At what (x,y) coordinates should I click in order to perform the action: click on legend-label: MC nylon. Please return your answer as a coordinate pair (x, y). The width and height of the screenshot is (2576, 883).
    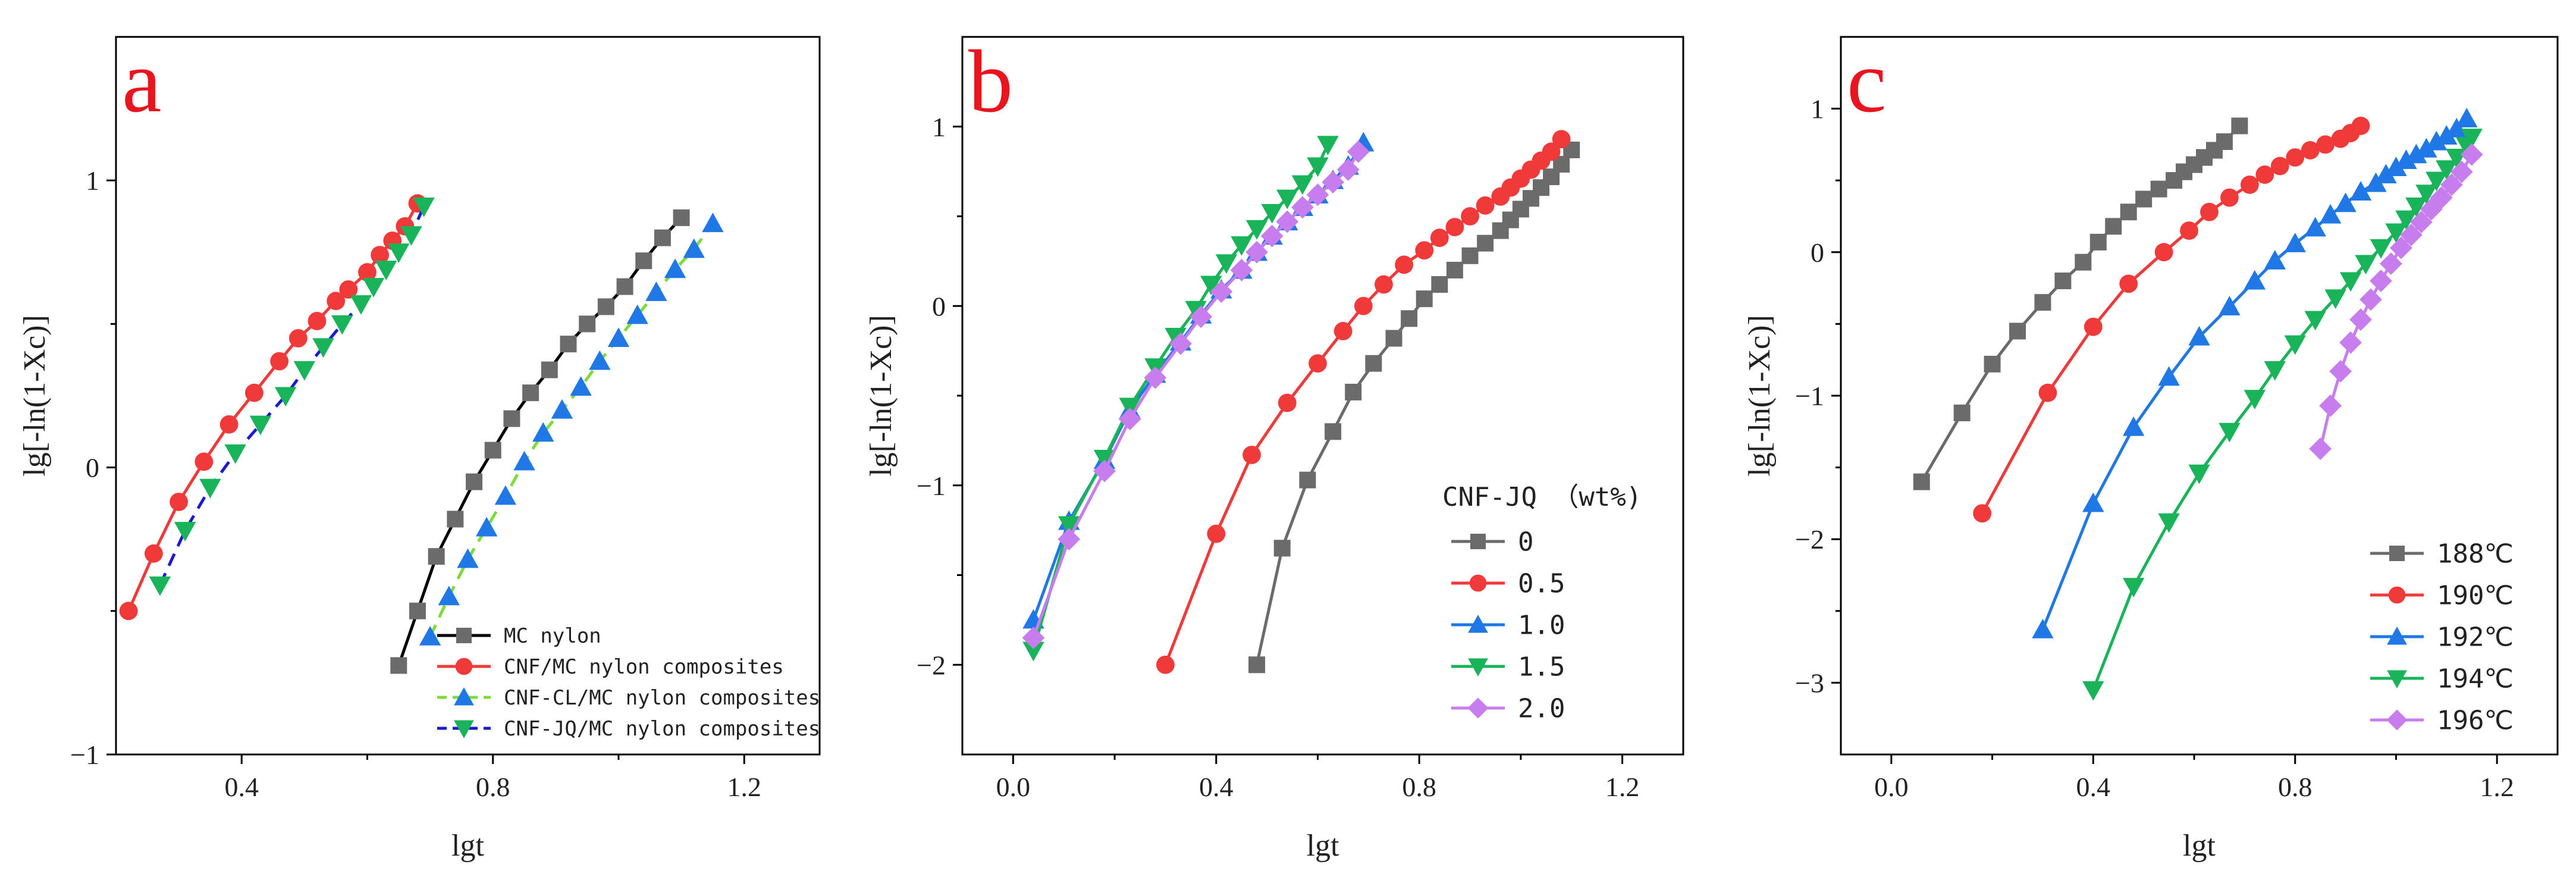
    Looking at the image, I should click on (552, 636).